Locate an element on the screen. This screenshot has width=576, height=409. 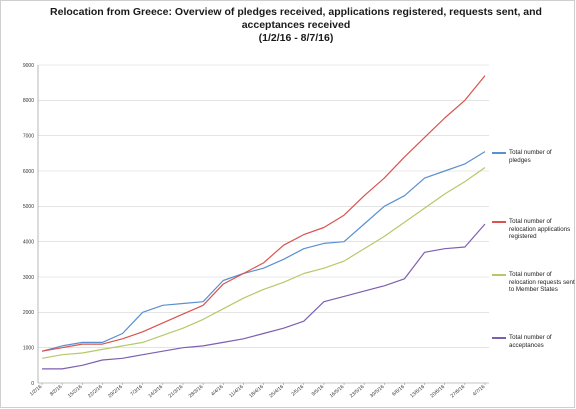
x-tick-label: 27/6/16 is located at coordinates (458, 391).